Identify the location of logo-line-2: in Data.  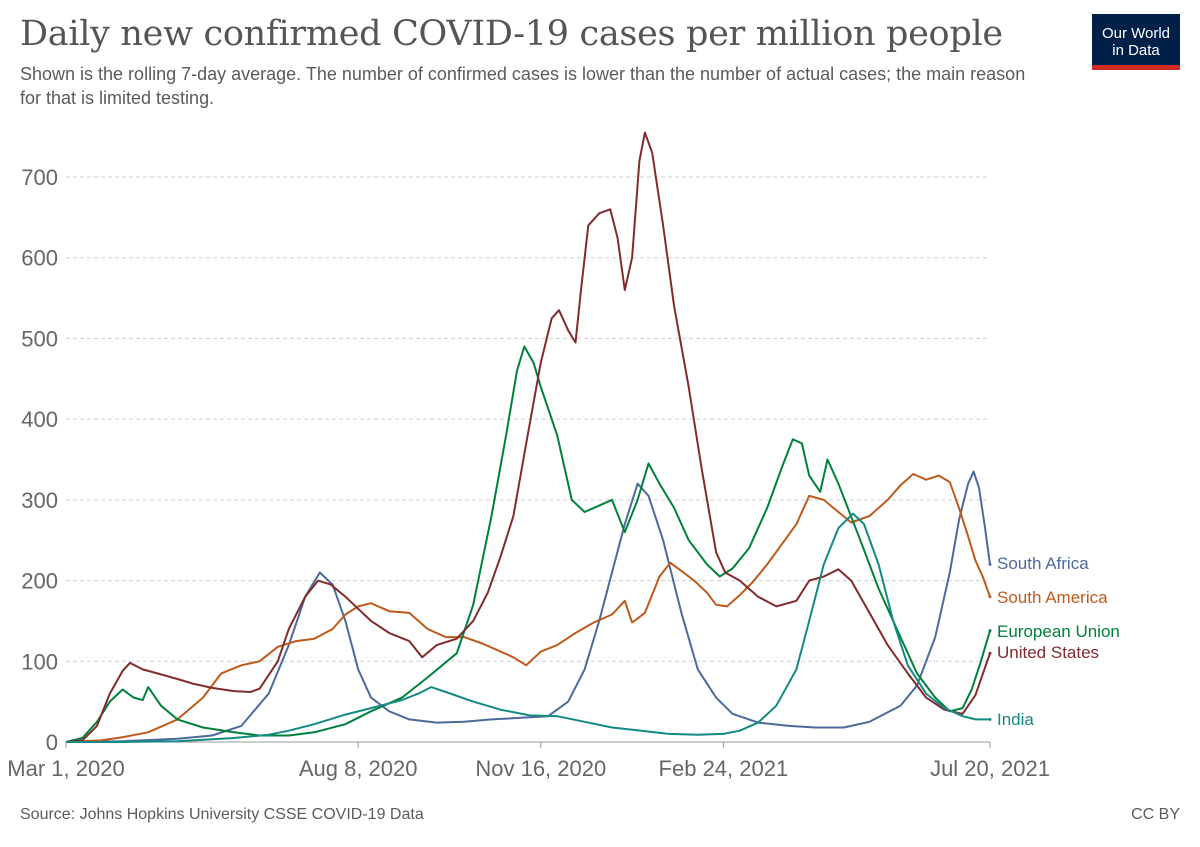
(1136, 50).